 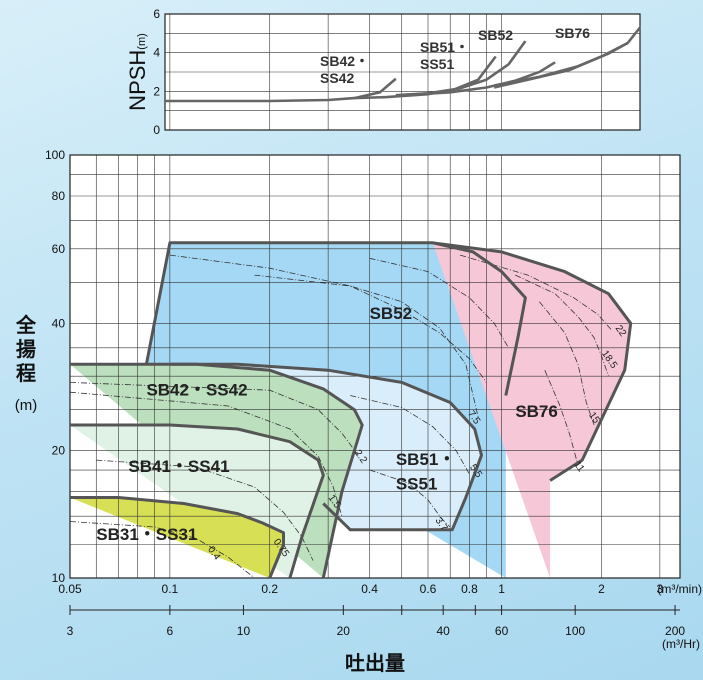 I want to click on npsh-series-label: SS51, so click(x=437, y=64).